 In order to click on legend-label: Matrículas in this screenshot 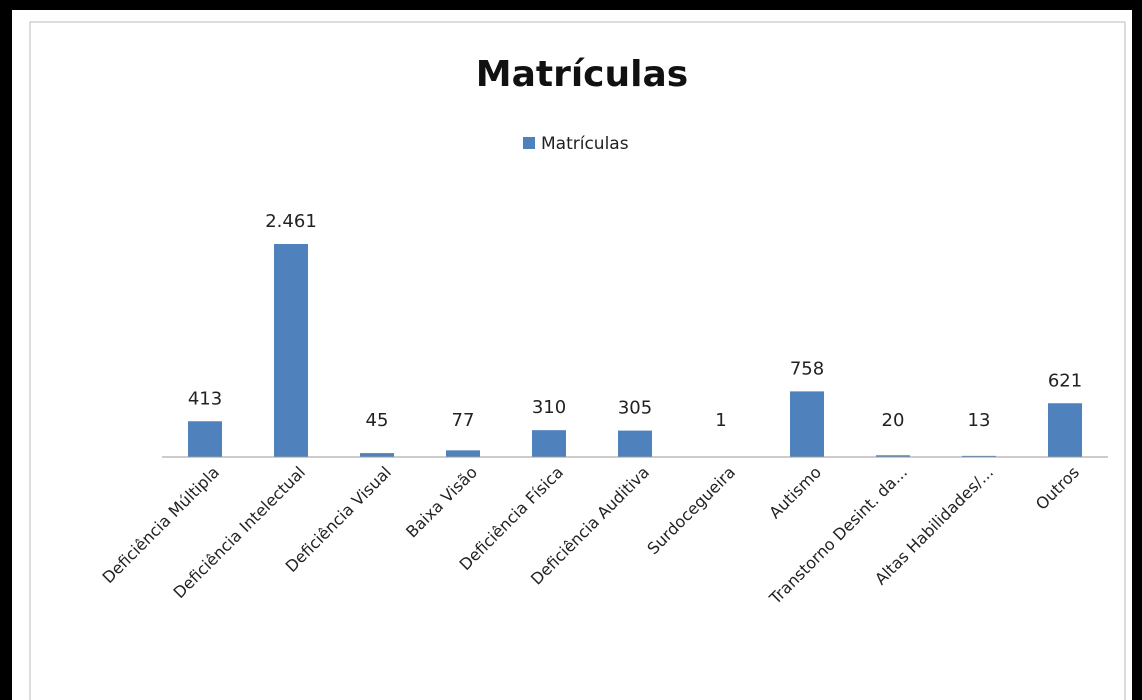, I will do `click(585, 144)`.